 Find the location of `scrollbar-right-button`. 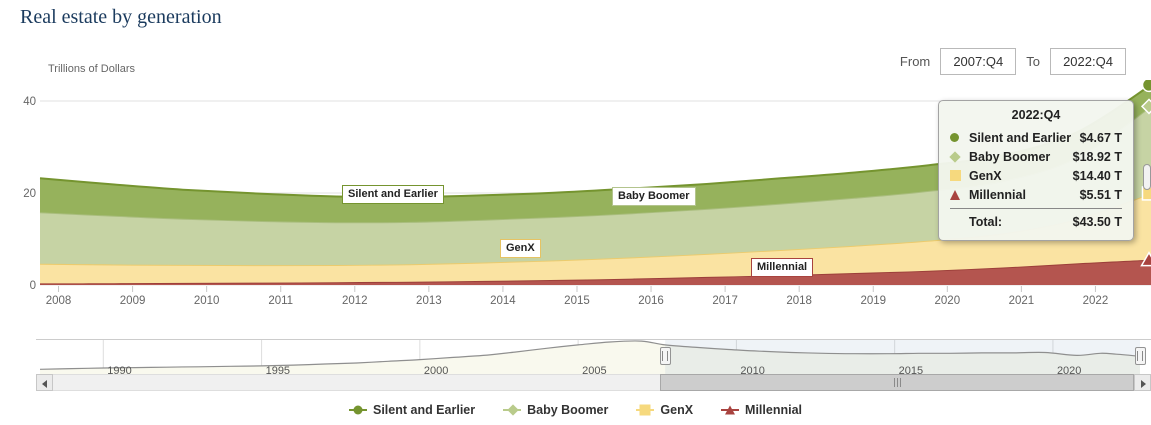

scrollbar-right-button is located at coordinates (1142, 382).